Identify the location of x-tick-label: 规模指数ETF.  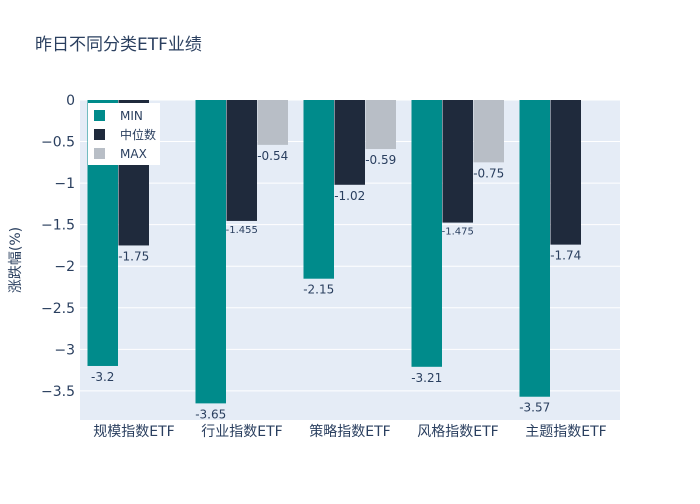
(133, 432).